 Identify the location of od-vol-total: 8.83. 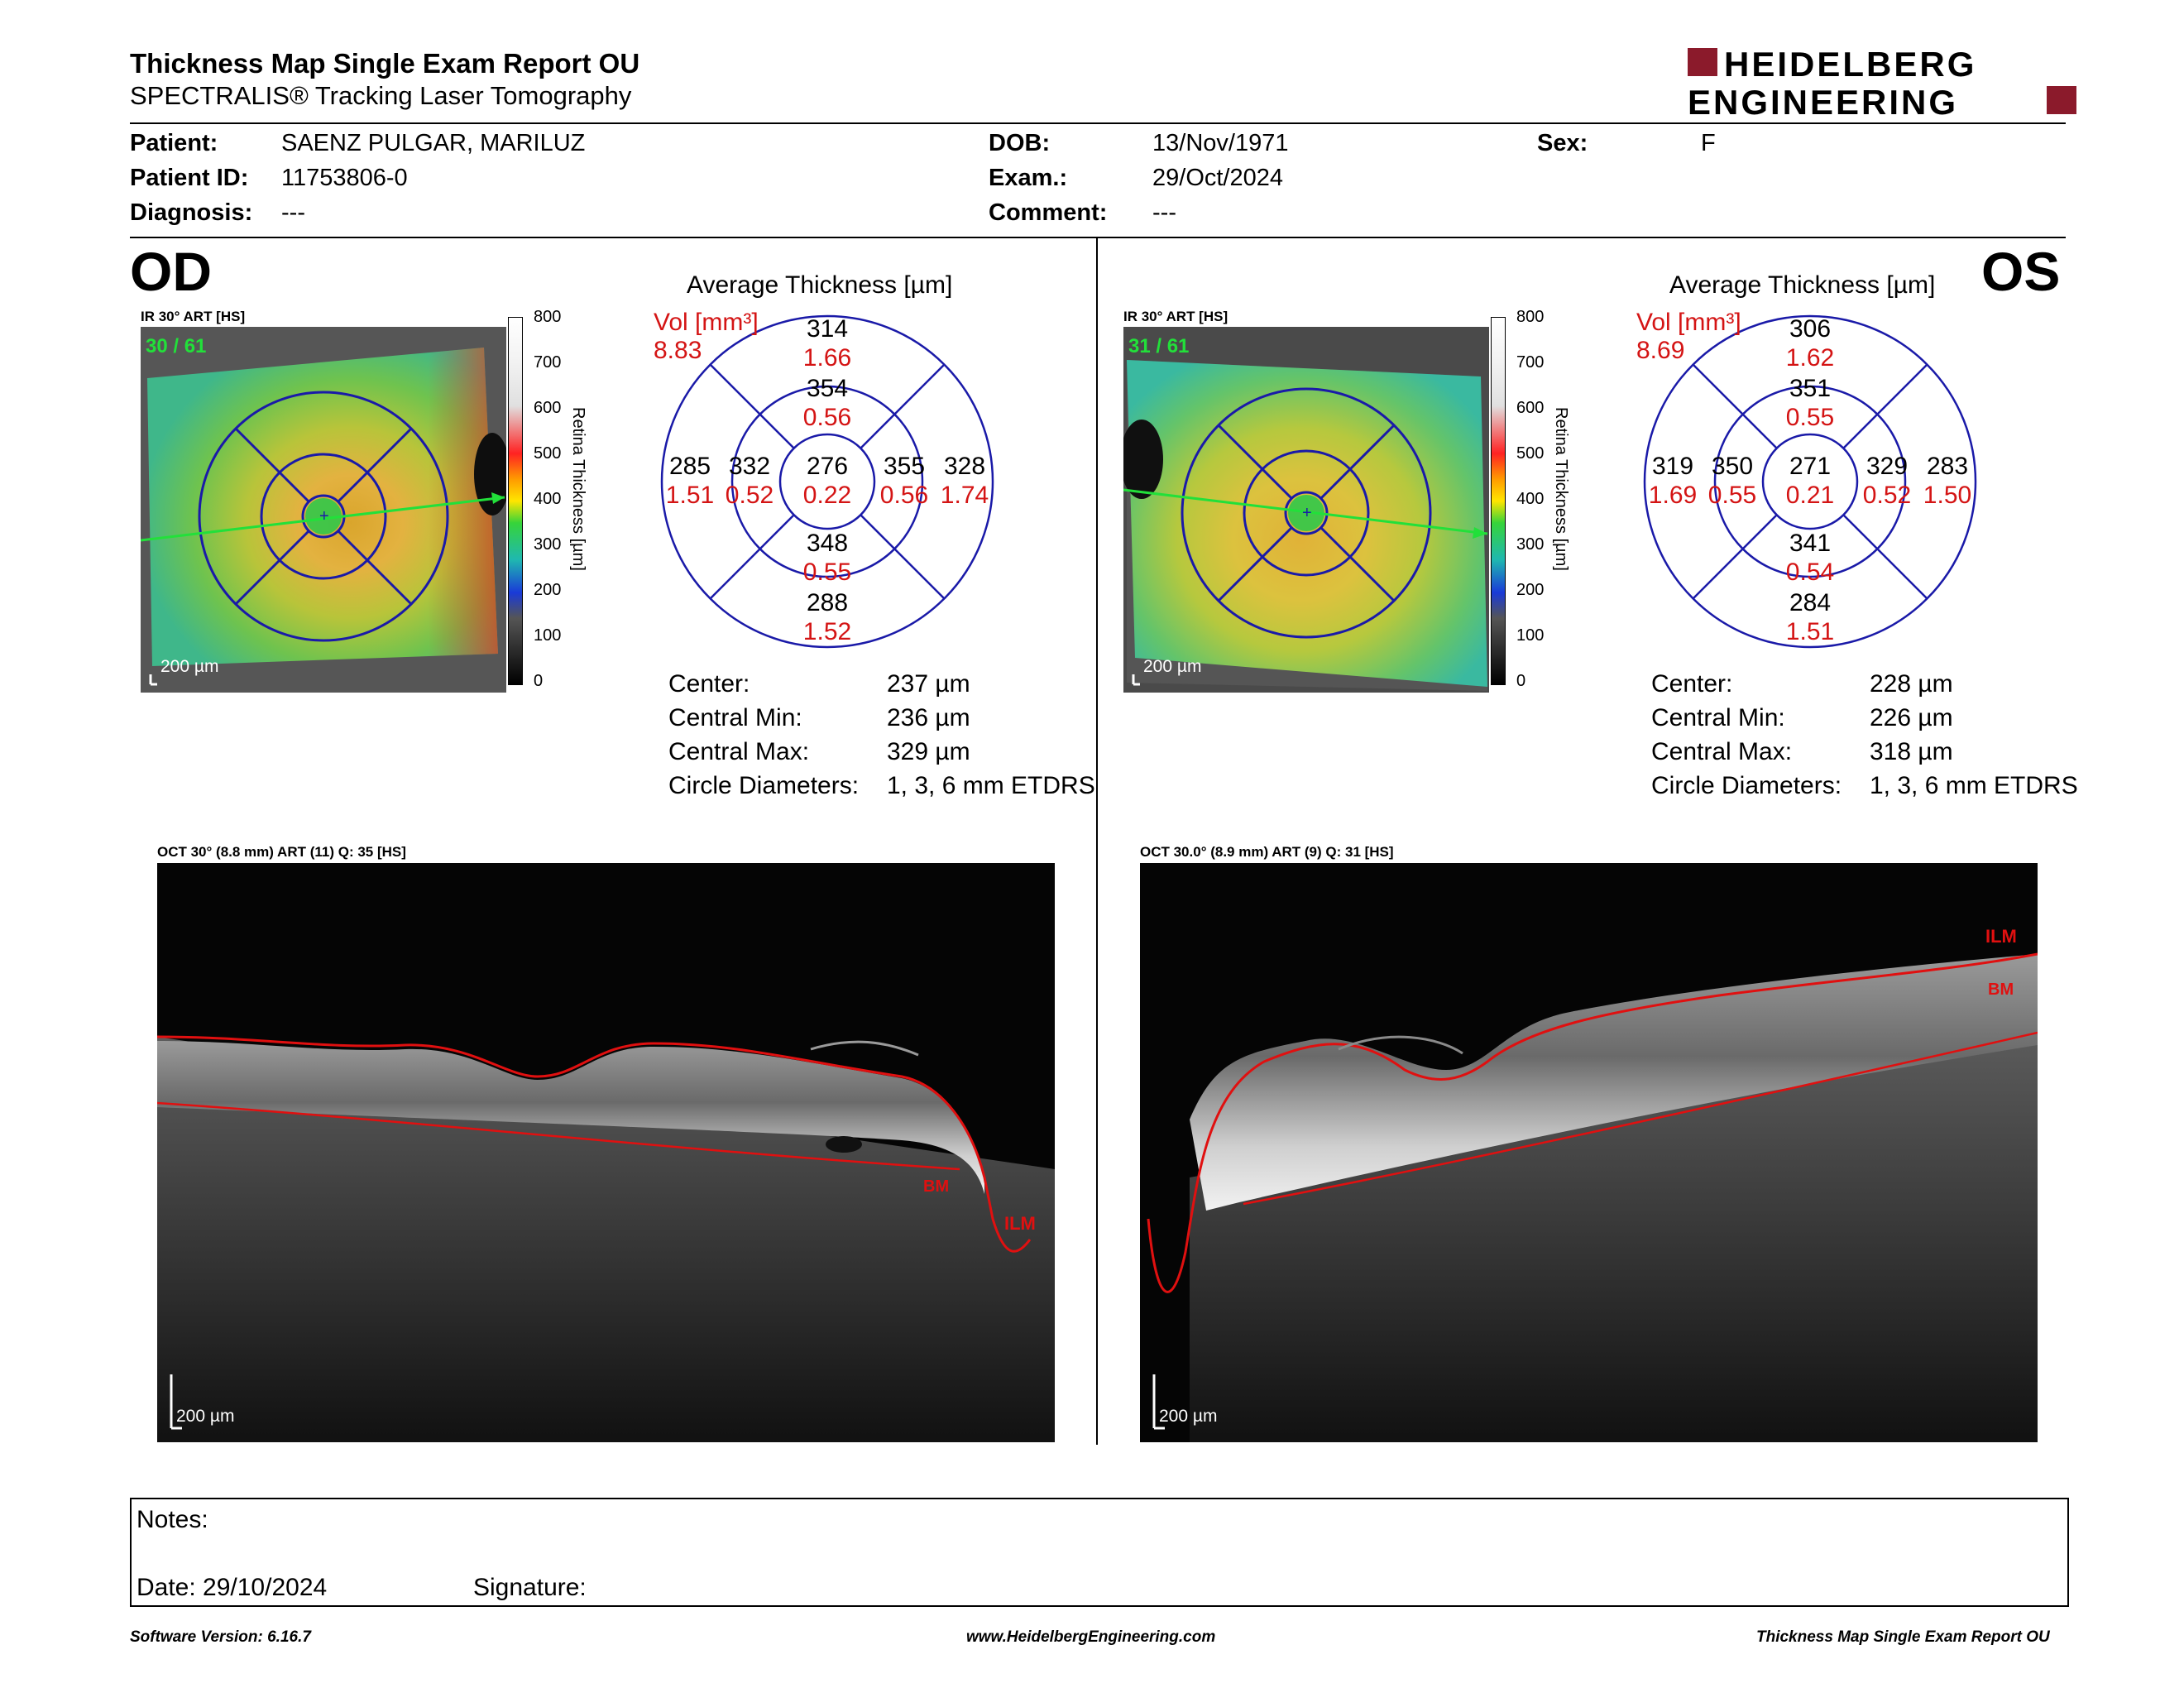
(678, 350).